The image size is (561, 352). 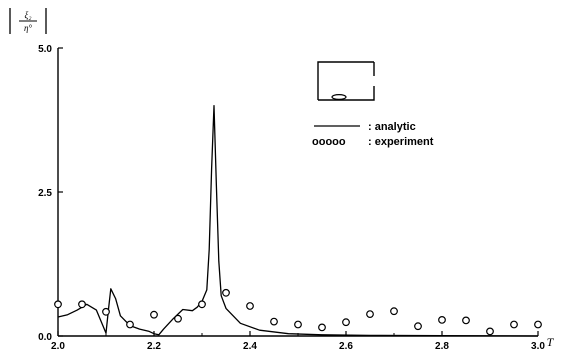 I want to click on legend-experiment-label: : experiment, so click(x=401, y=142).